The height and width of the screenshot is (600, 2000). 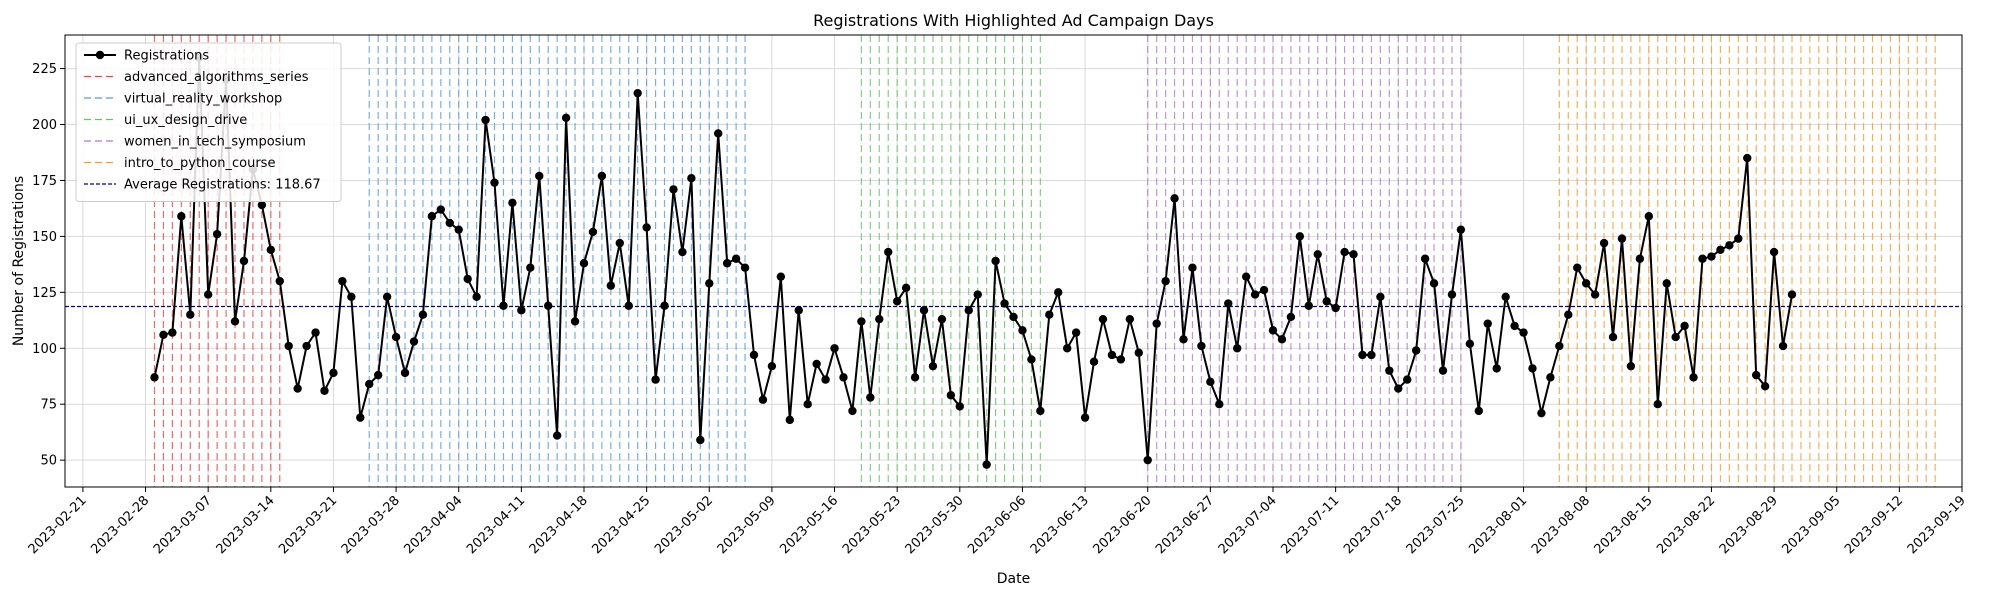 I want to click on x-tick-label: 2023-03-28, so click(x=371, y=525).